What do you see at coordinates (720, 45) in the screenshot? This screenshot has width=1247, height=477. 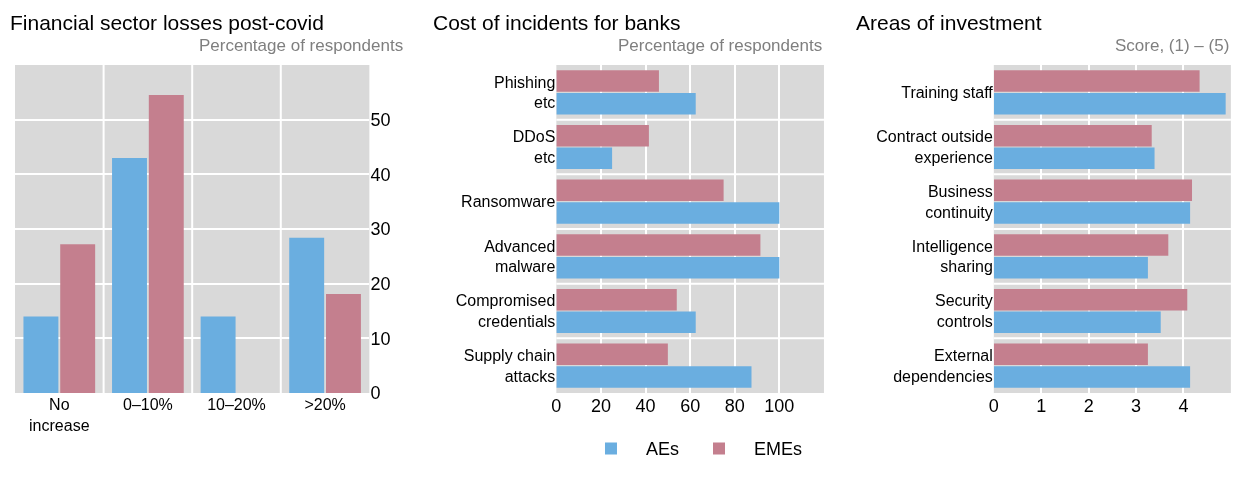 I see `x-axis-title: Percentage of respondents` at bounding box center [720, 45].